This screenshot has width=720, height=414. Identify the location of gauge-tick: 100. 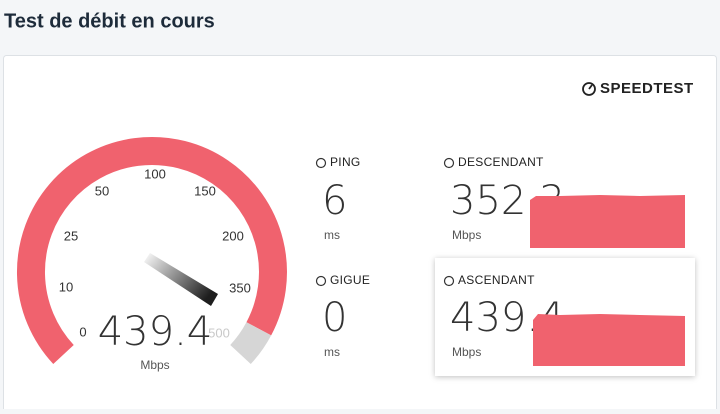
(155, 173).